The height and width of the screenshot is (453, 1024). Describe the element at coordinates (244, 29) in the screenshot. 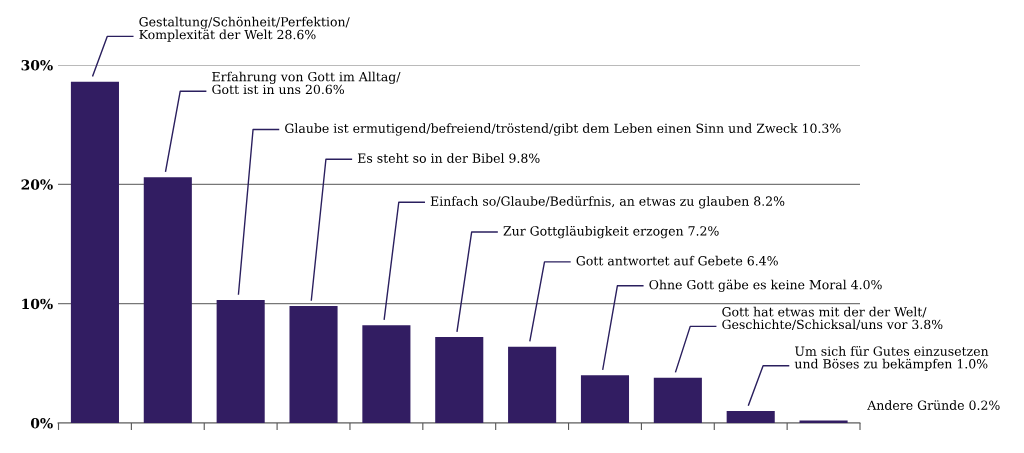

I see `text: Gestaltung/Schönheit/Perfektion/ Komplexität der Welt 28.6%` at that location.